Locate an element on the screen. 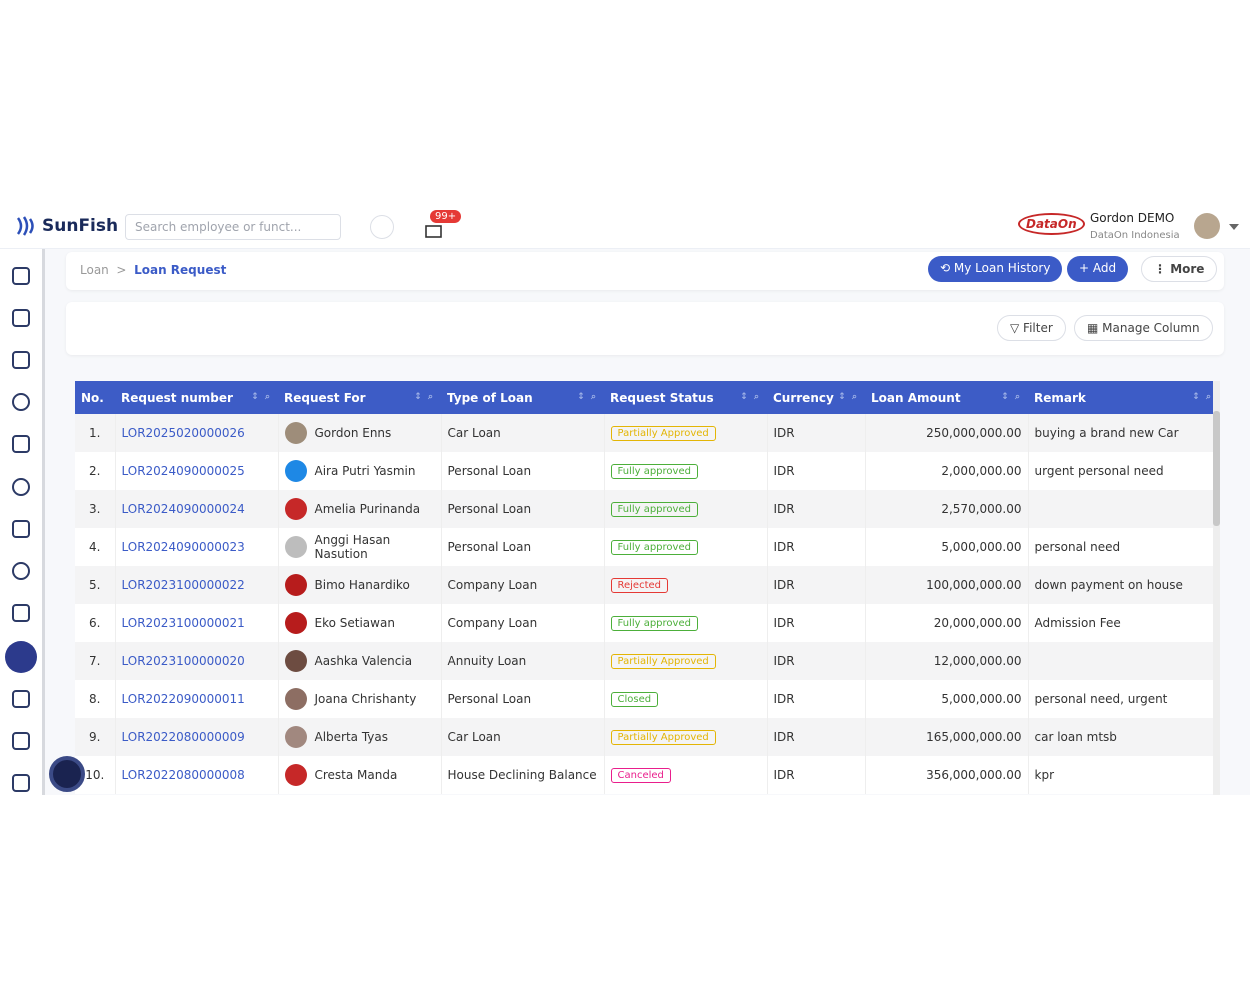  add-button: + Add is located at coordinates (1098, 269).